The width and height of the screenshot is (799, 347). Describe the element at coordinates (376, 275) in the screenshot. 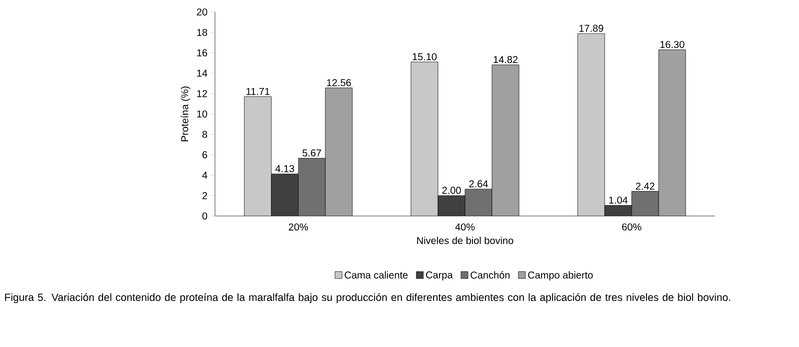

I see `legend-label: Cama caliente` at that location.